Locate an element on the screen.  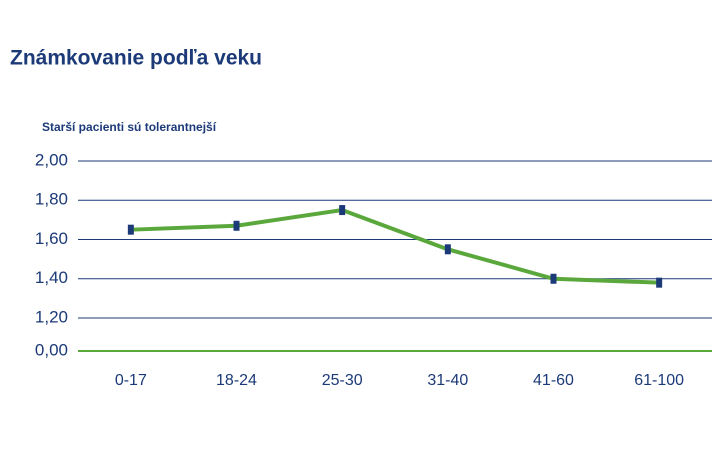
chart-title: Známkovanie podľa veku is located at coordinates (136, 58).